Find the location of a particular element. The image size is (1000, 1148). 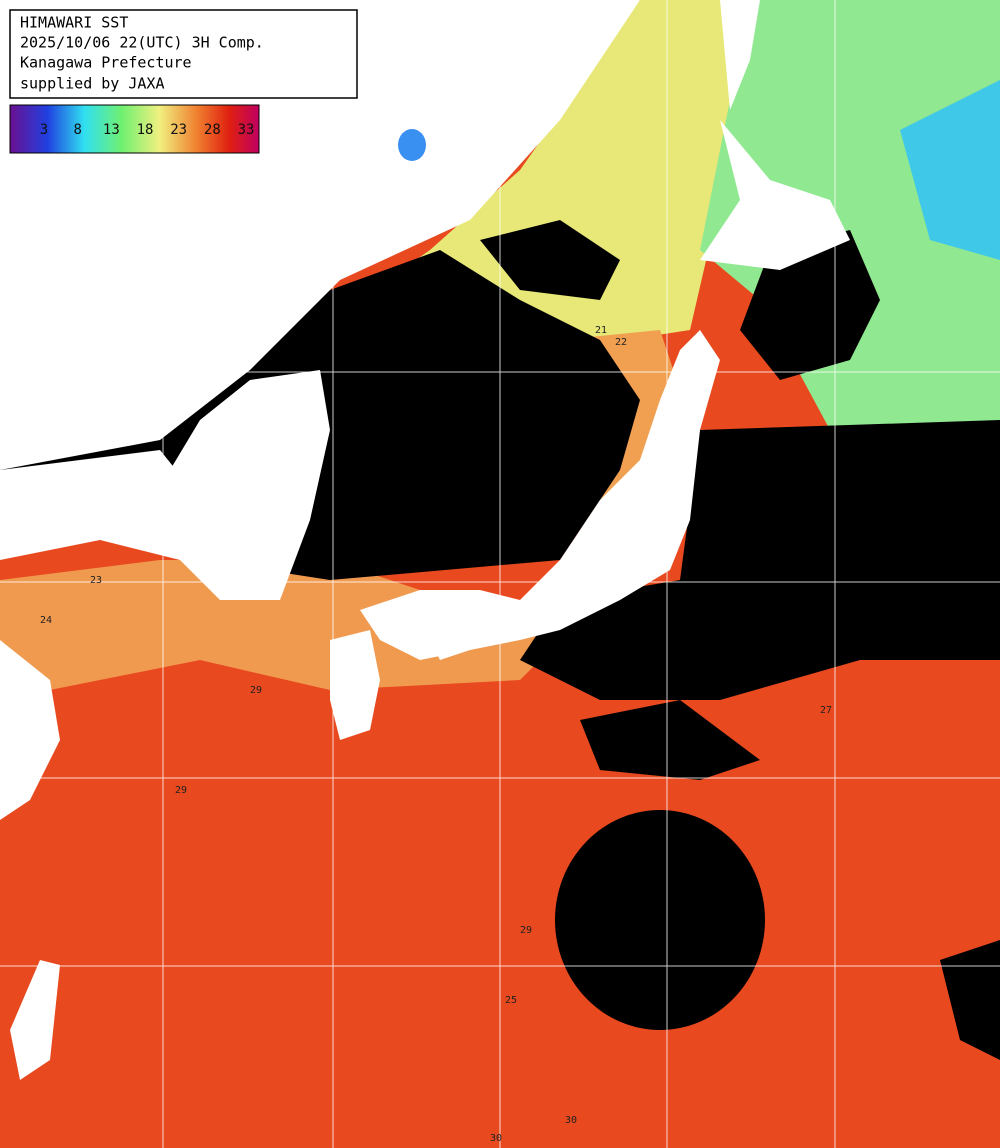

colorbar-label: 3 is located at coordinates (44, 130).